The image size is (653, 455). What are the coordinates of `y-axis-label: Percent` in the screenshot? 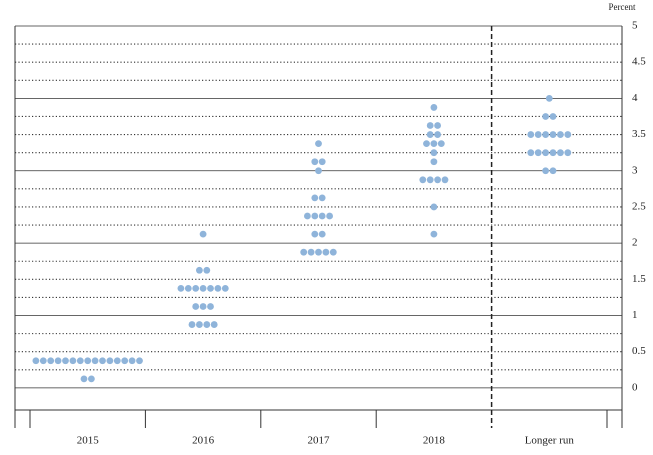 It's located at (622, 7).